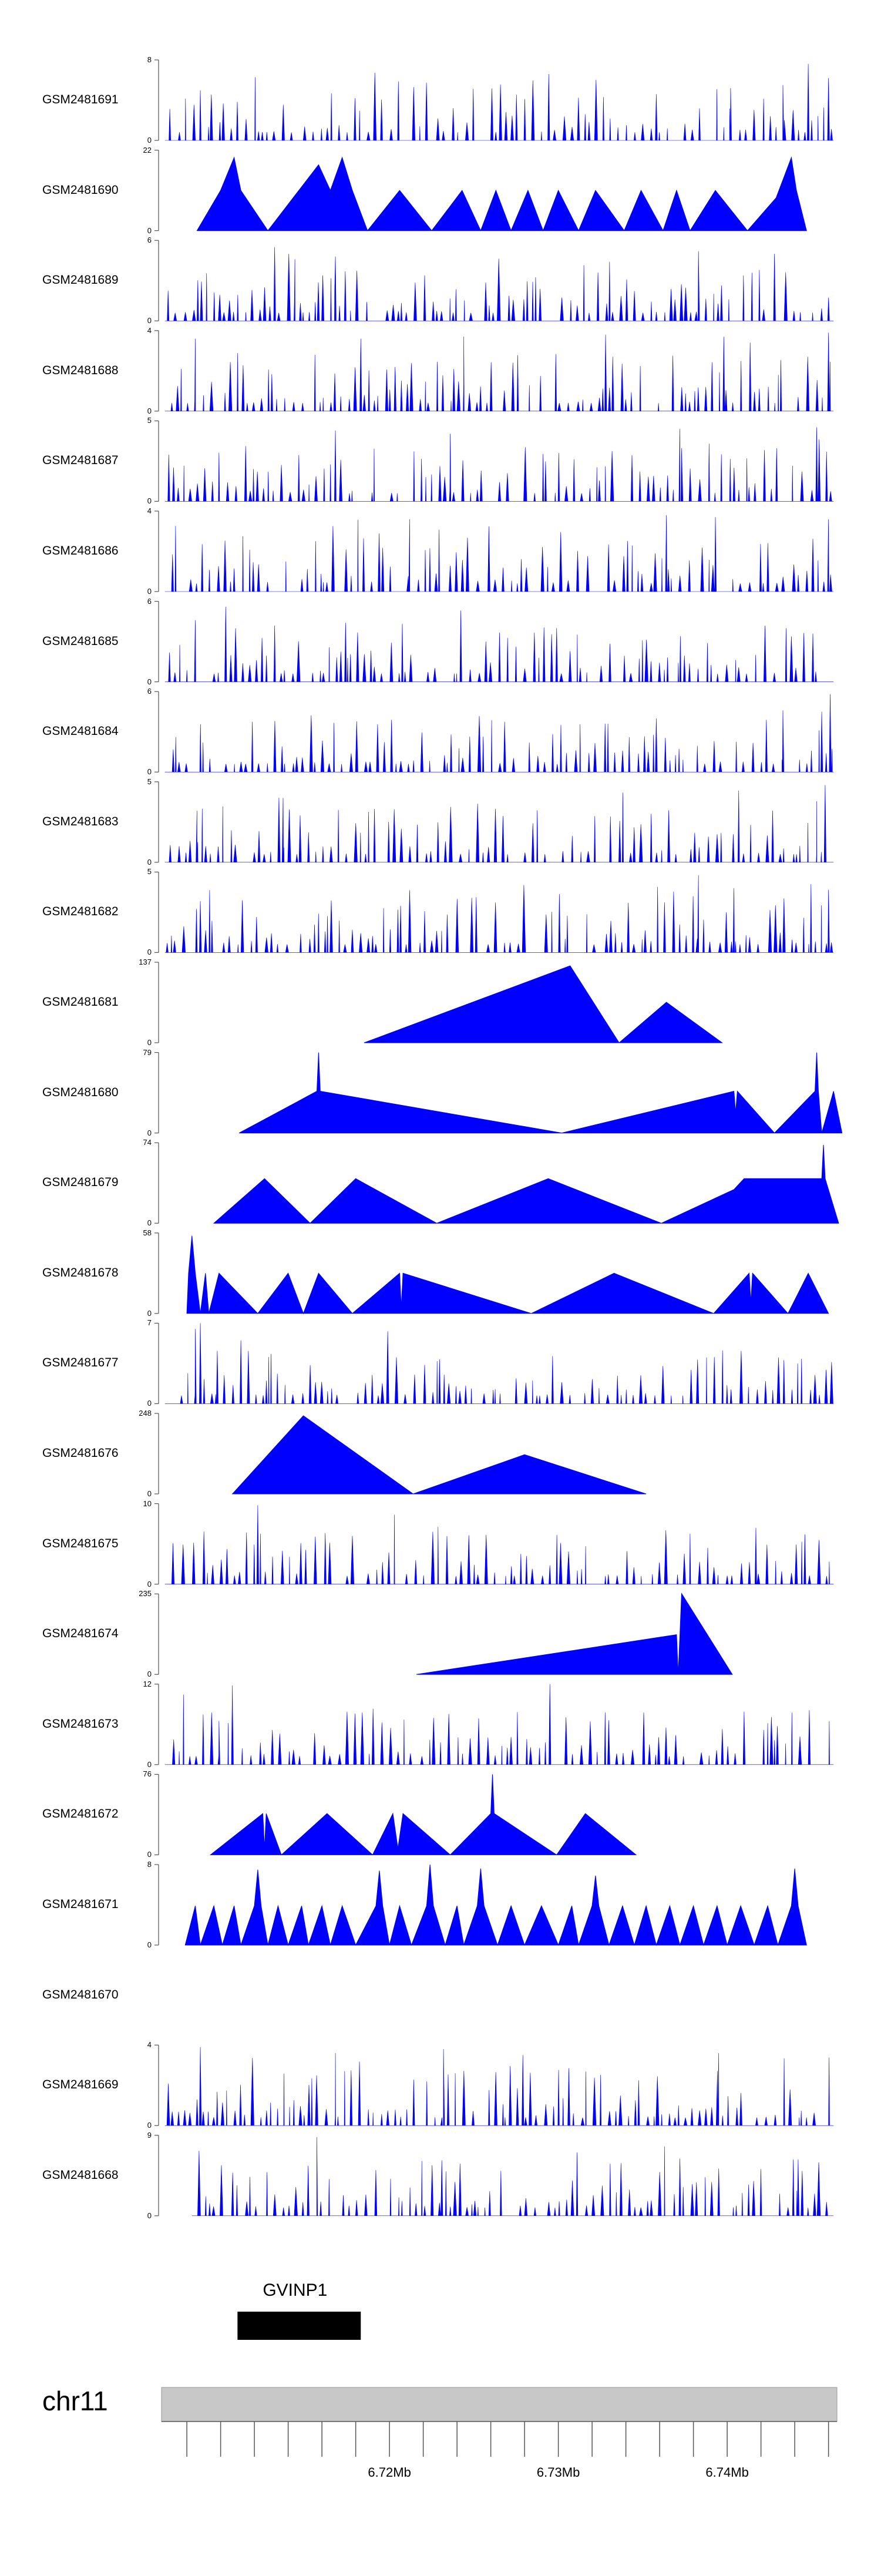 The width and height of the screenshot is (881, 2576). I want to click on track-GSM2481687, so click(494, 461).